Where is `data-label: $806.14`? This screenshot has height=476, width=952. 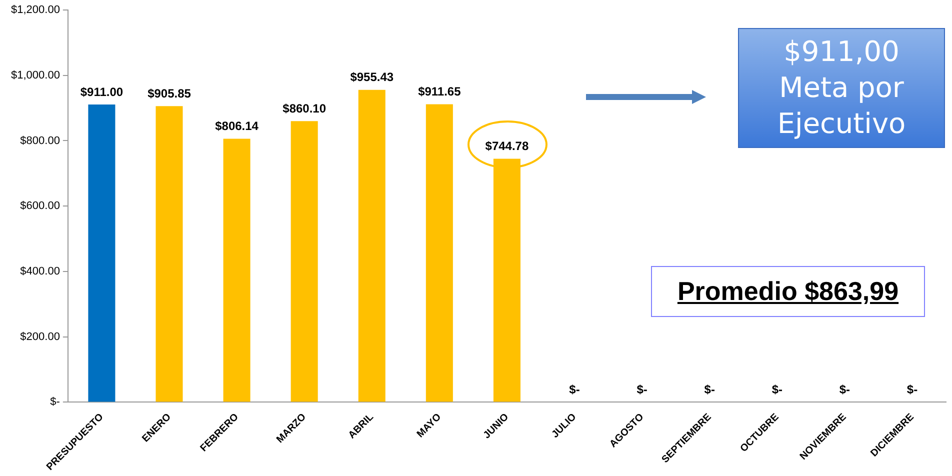
data-label: $806.14 is located at coordinates (237, 126).